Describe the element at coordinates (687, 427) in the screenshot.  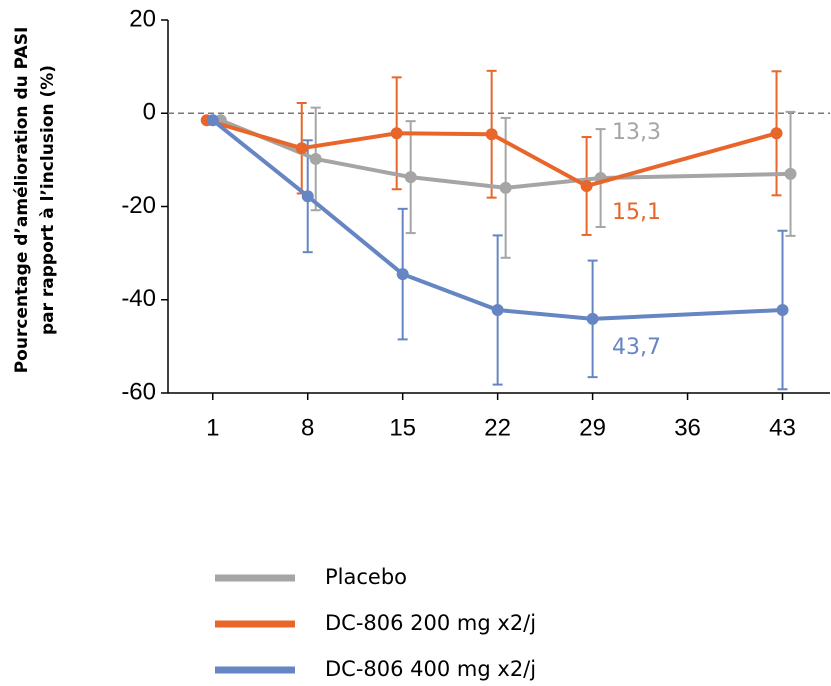
I see `x-tick-label: 36` at that location.